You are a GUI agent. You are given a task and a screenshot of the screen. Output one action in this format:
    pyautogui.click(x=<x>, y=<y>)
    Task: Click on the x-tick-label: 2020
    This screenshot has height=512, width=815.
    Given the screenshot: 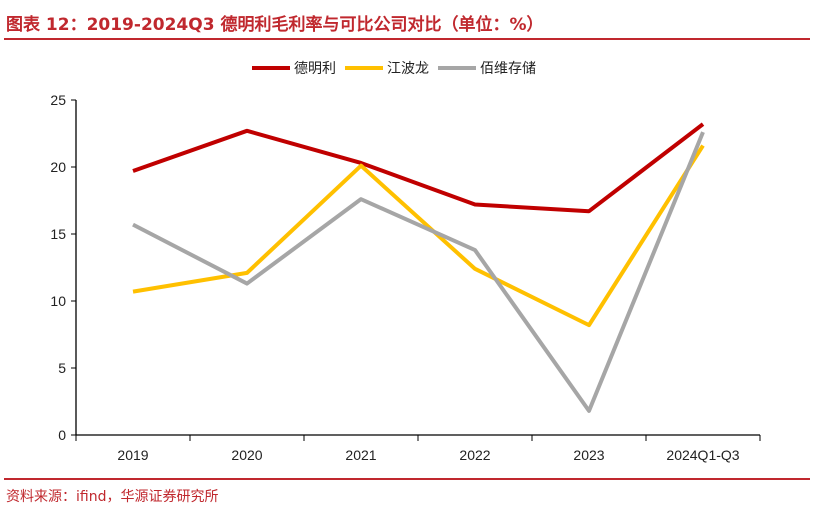 What is the action you would take?
    pyautogui.click(x=246, y=455)
    